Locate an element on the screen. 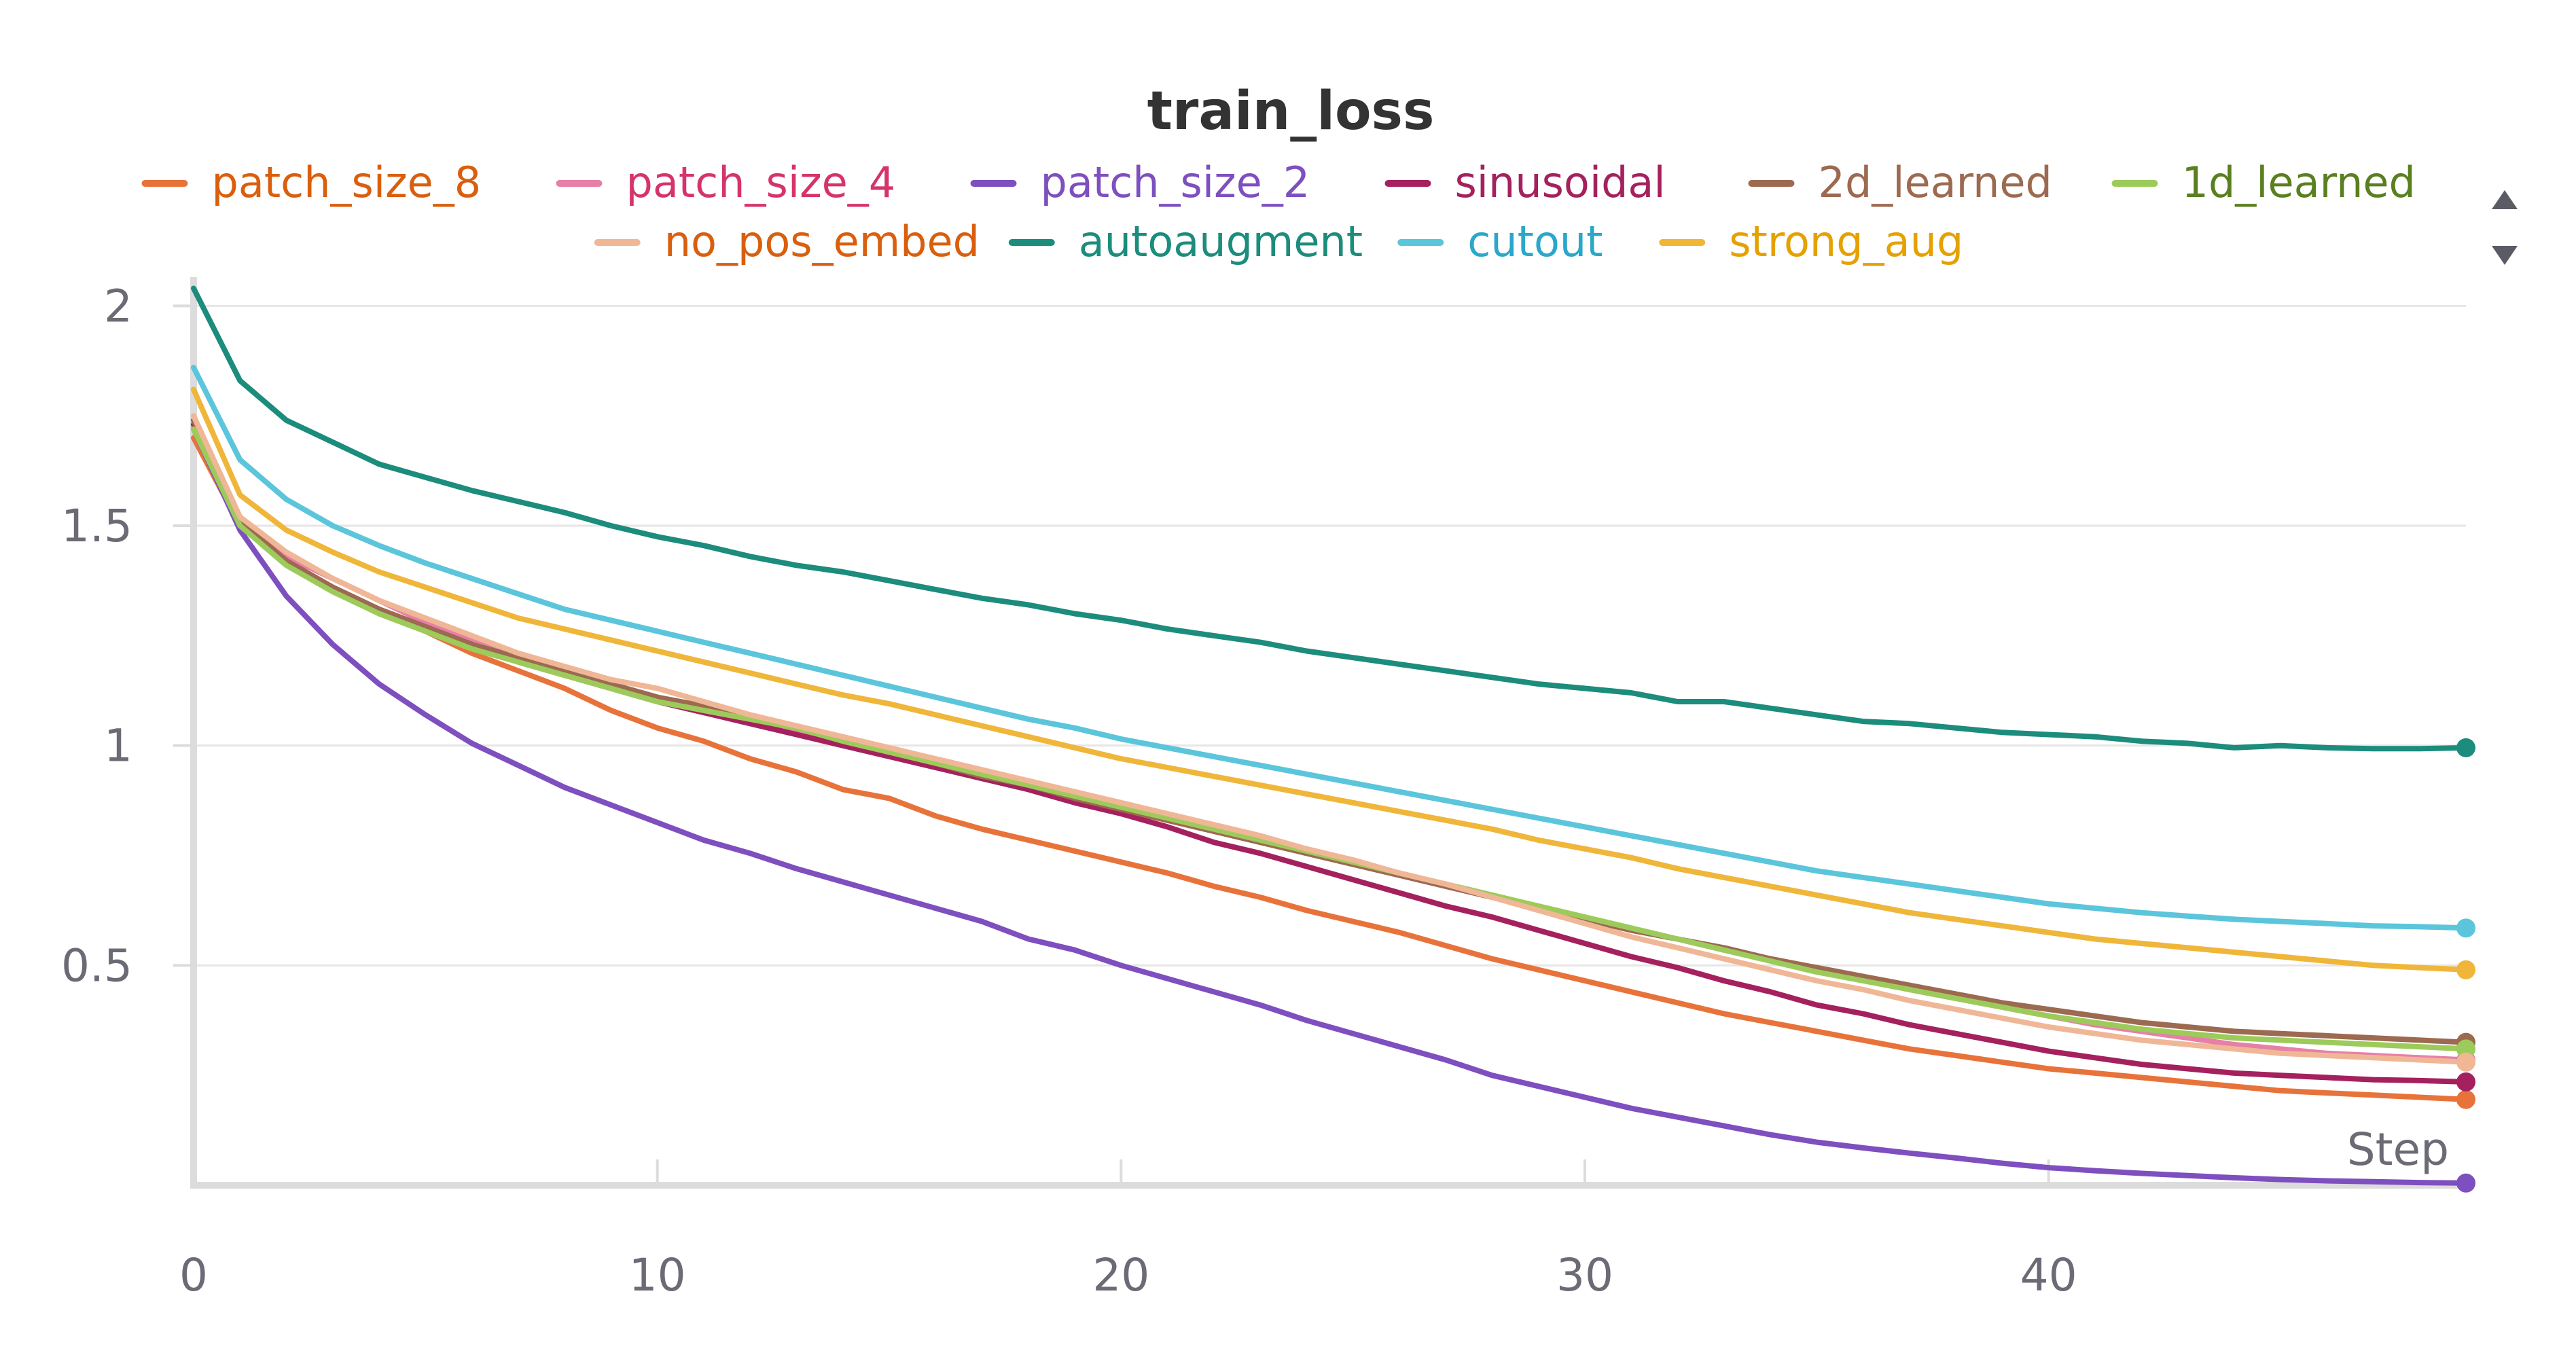 This screenshot has height=1353, width=2576. end-marker-no_pos_embed is located at coordinates (2465, 1062).